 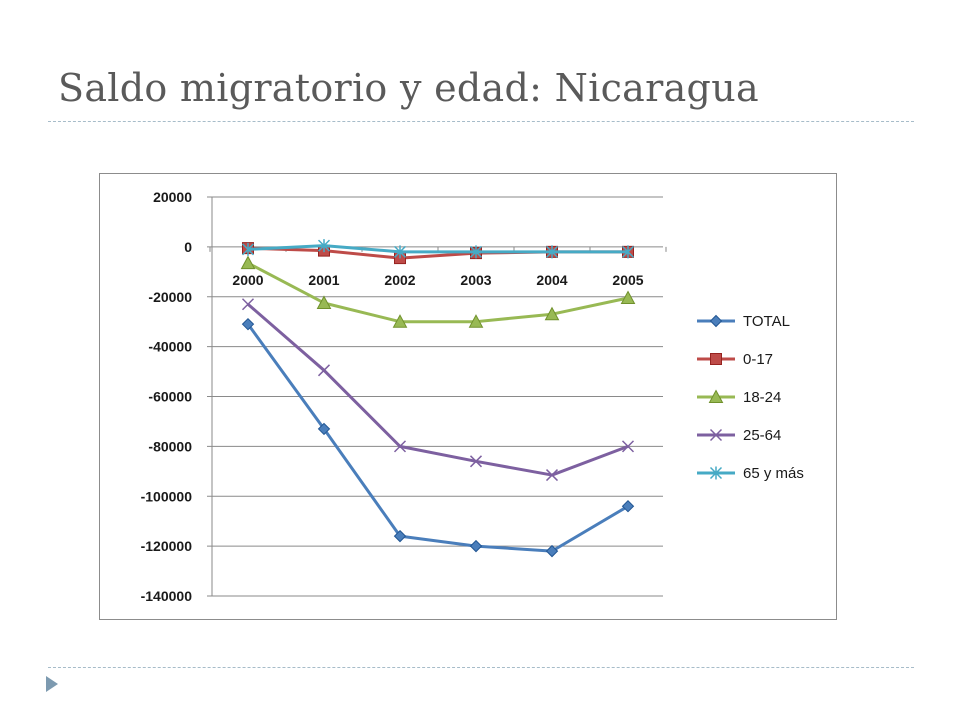 What do you see at coordinates (167, 546) in the screenshot?
I see `y-tick-label: -120000` at bounding box center [167, 546].